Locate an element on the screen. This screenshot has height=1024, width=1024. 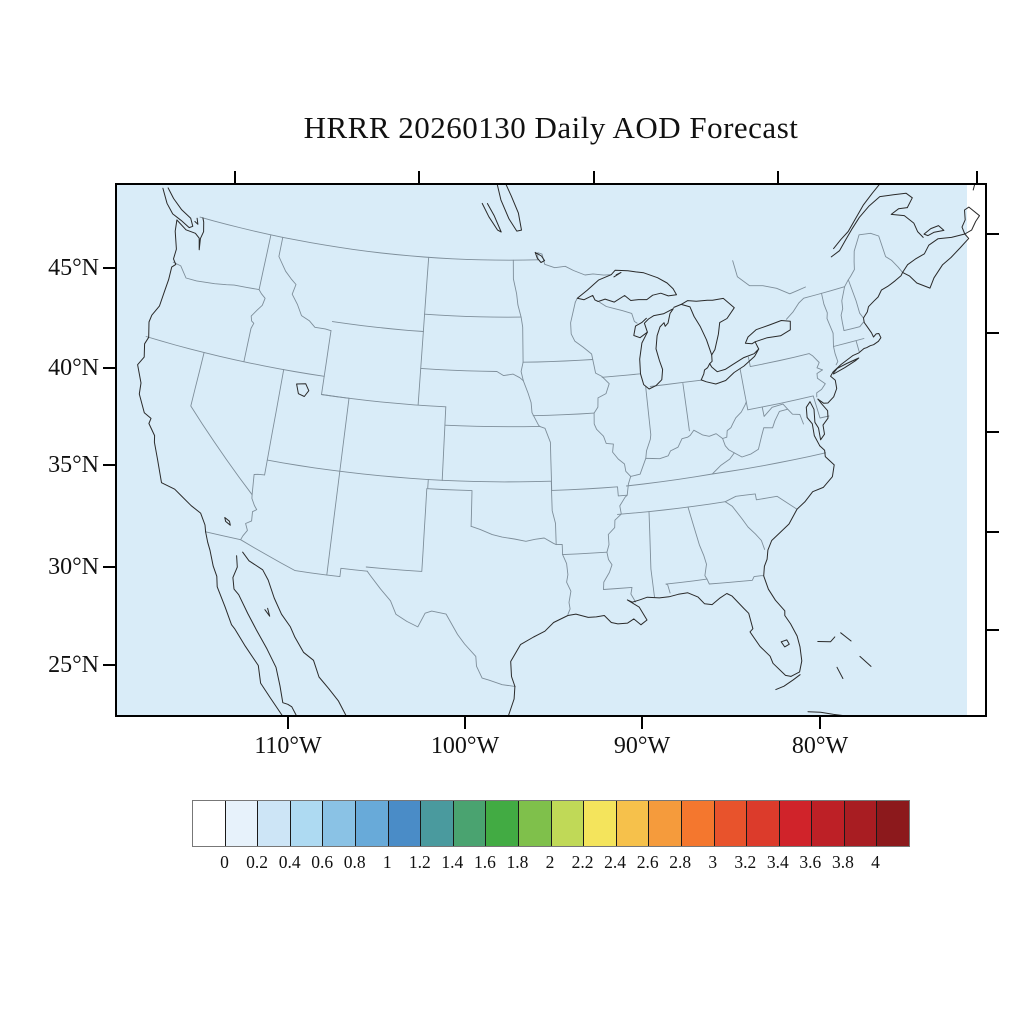
colorbar-tick-label: 3.6 is located at coordinates (810, 862).